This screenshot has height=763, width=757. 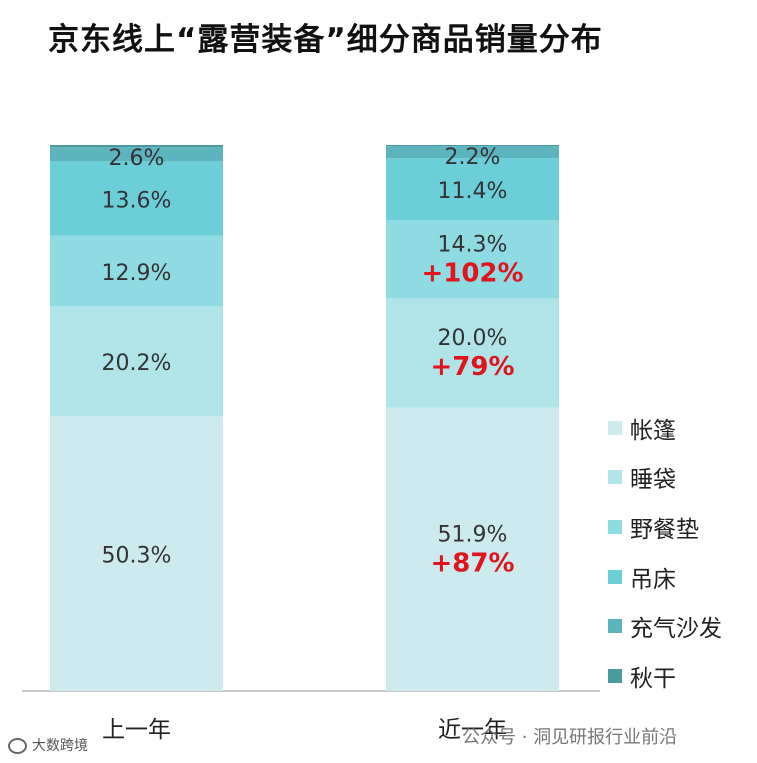 I want to click on x-tick-label: 上一年, so click(x=136, y=730).